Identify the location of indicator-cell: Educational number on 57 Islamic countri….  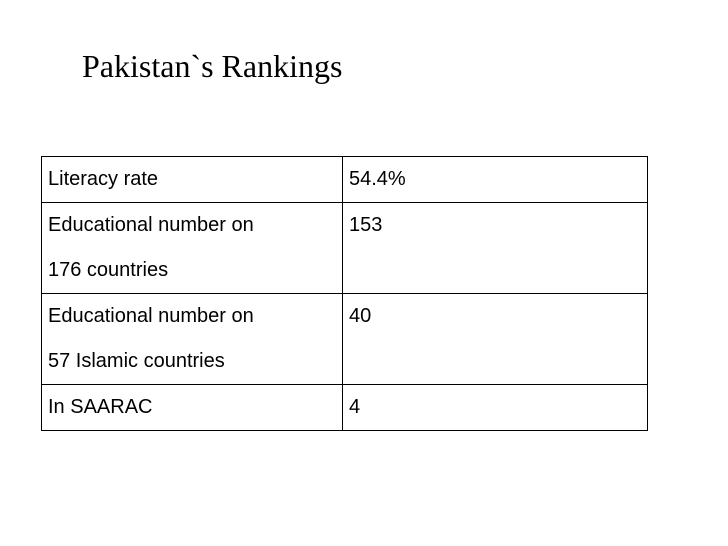
(192, 339).